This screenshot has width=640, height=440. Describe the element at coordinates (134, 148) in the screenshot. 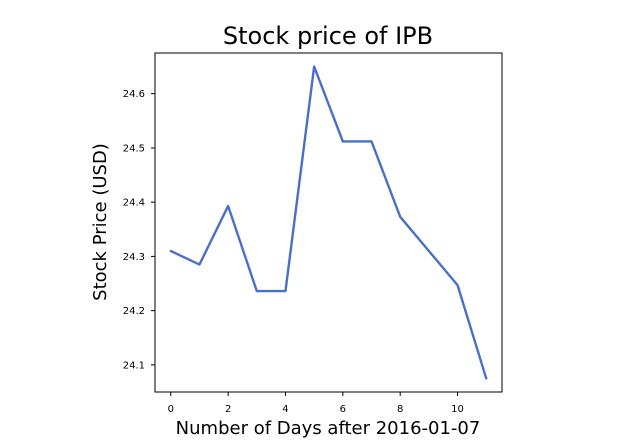

I see `y-tick-label: 24.5` at that location.